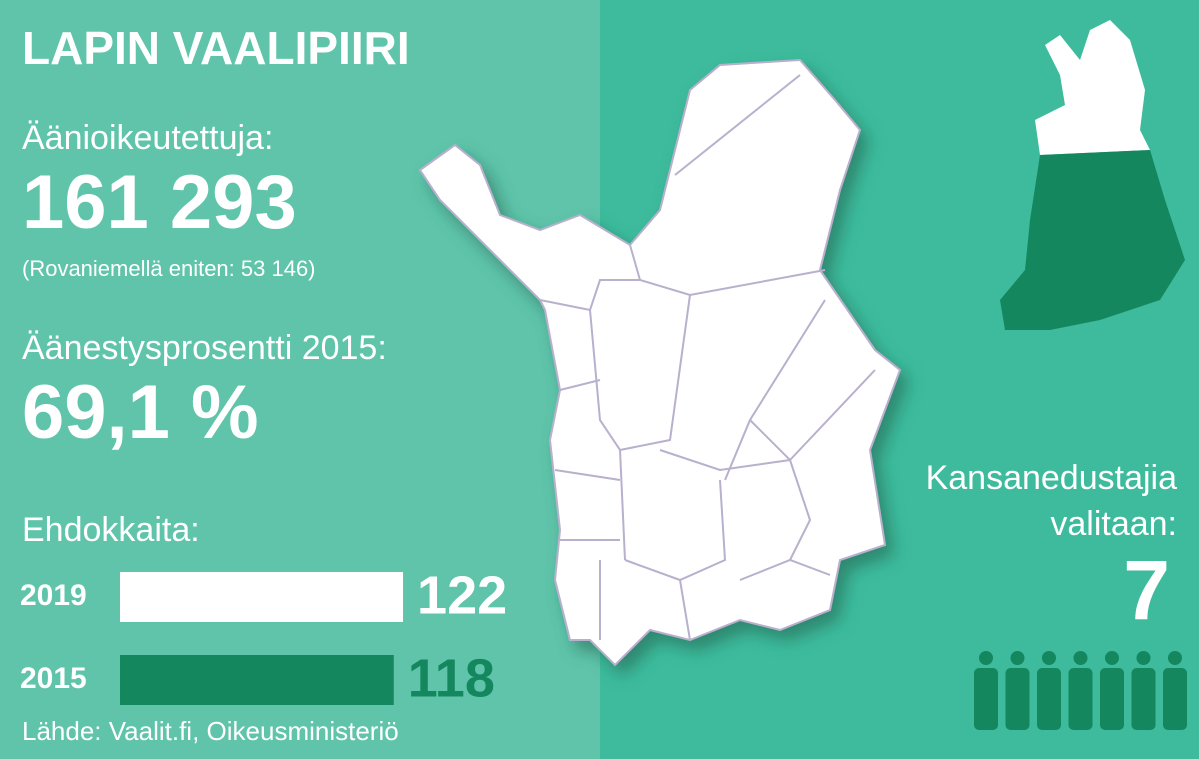 This screenshot has width=1199, height=759. Describe the element at coordinates (462, 595) in the screenshot. I see `value-label: 122` at that location.